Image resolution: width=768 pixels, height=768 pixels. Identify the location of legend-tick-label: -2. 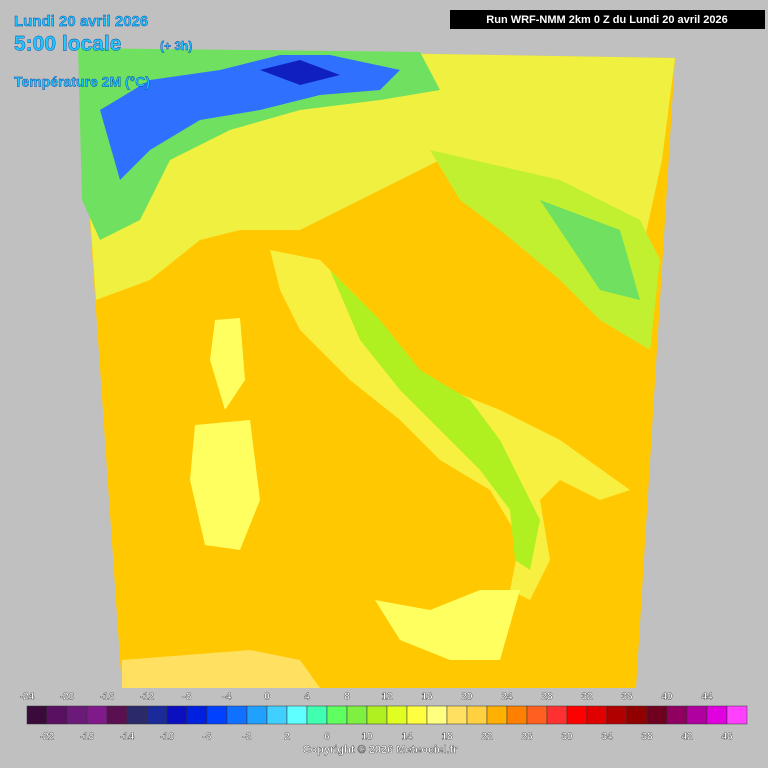
(247, 737).